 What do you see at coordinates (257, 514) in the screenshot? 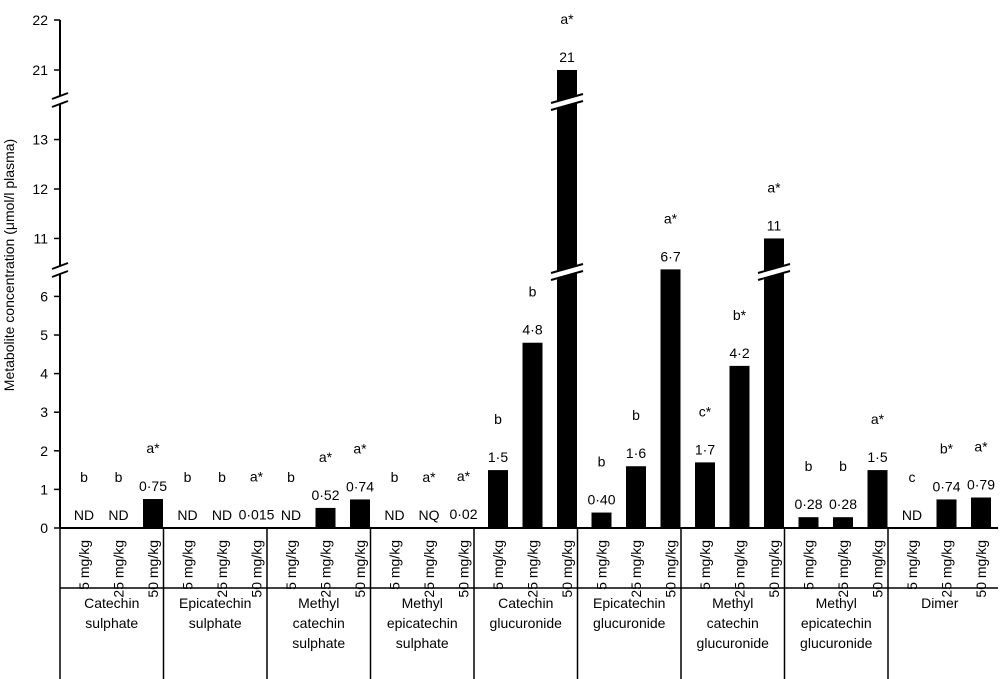
I see `value-label: 0·015` at bounding box center [257, 514].